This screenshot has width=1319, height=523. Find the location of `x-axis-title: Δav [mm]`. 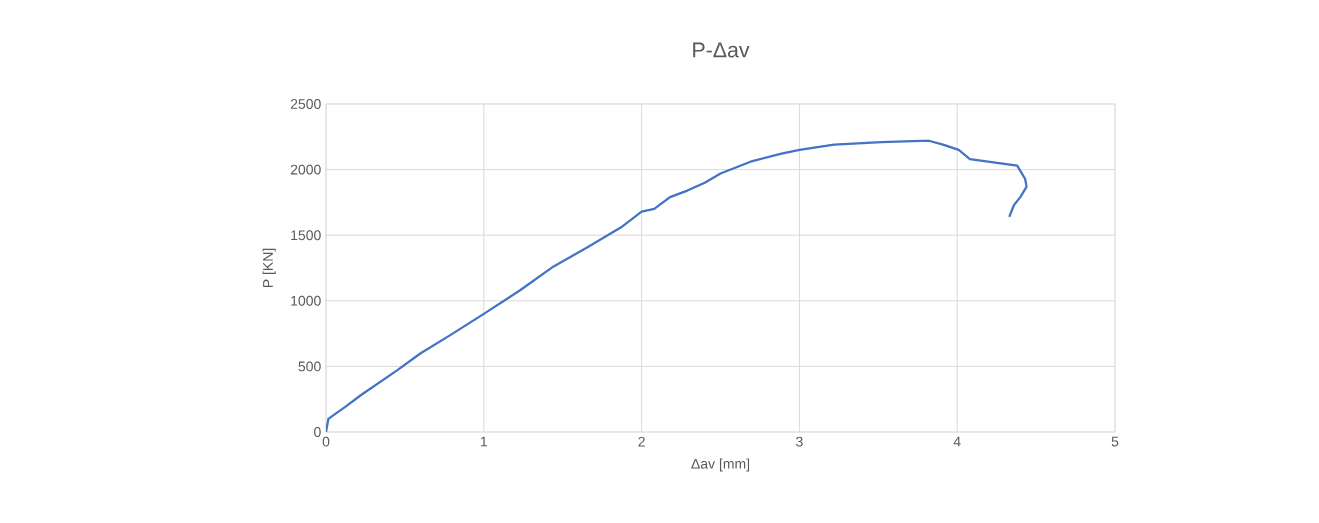

x-axis-title: Δav [mm] is located at coordinates (720, 465).